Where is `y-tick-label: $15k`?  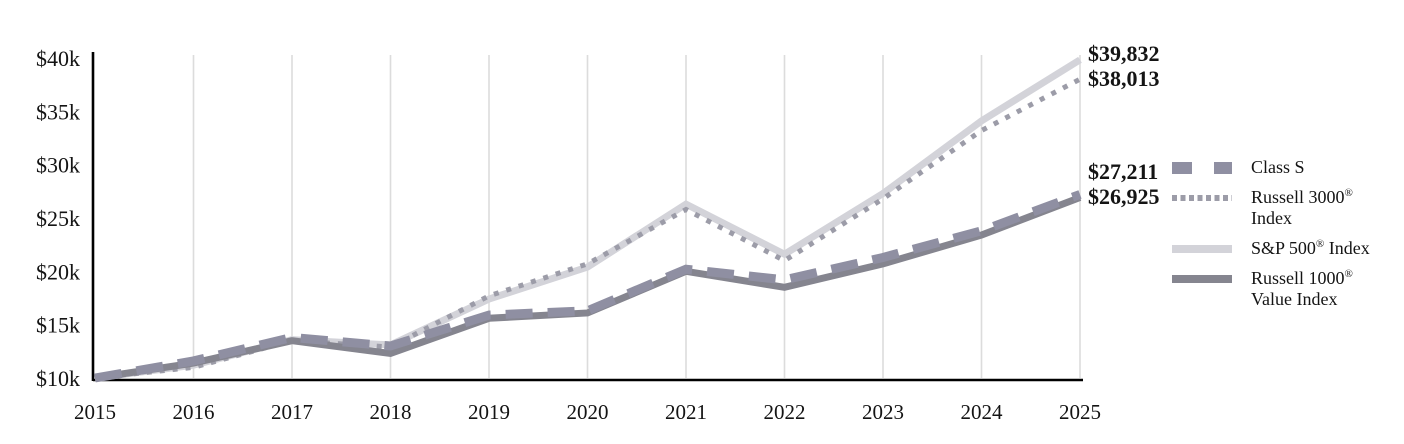
y-tick-label: $15k is located at coordinates (58, 325).